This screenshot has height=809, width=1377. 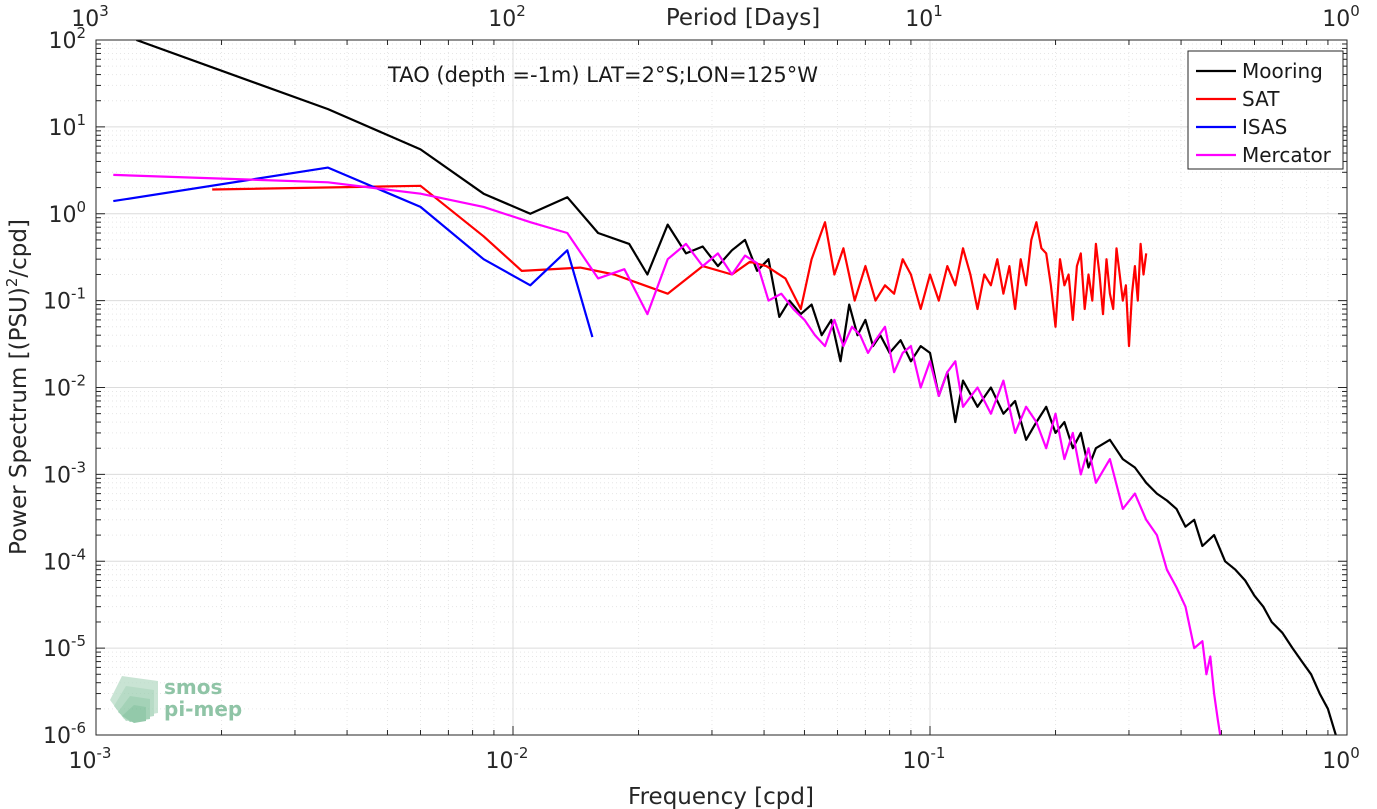 I want to click on y-tick-label: 10⁰, so click(x=67, y=213).